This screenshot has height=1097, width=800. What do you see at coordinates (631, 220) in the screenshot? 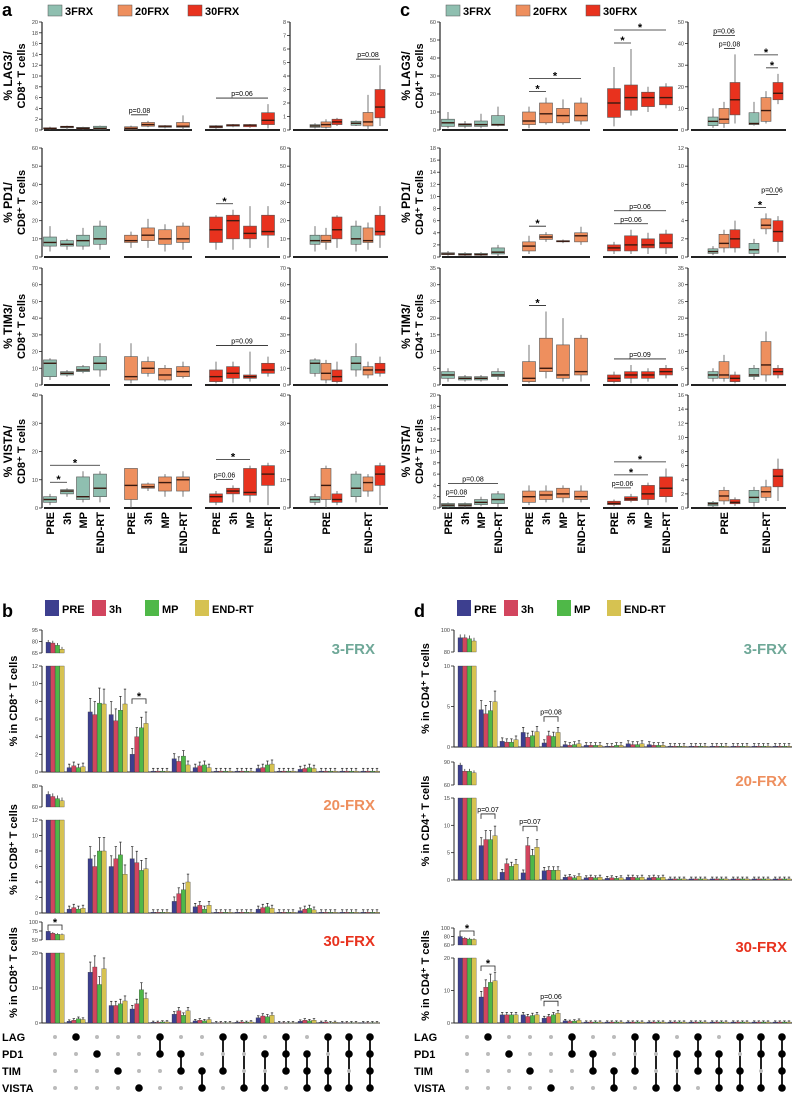
I see `significance-label: p=0.06` at bounding box center [631, 220].